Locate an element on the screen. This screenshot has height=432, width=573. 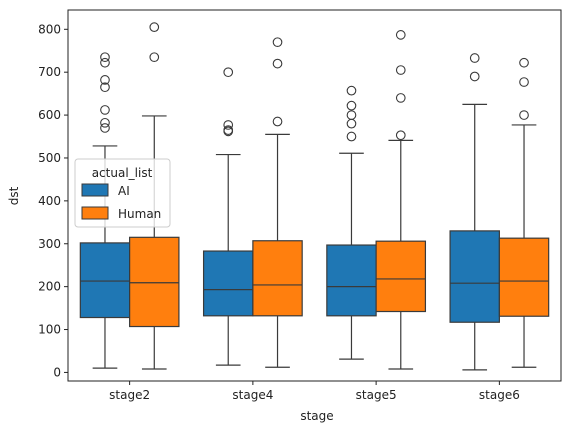
box-ai-stage2 is located at coordinates (105, 210).